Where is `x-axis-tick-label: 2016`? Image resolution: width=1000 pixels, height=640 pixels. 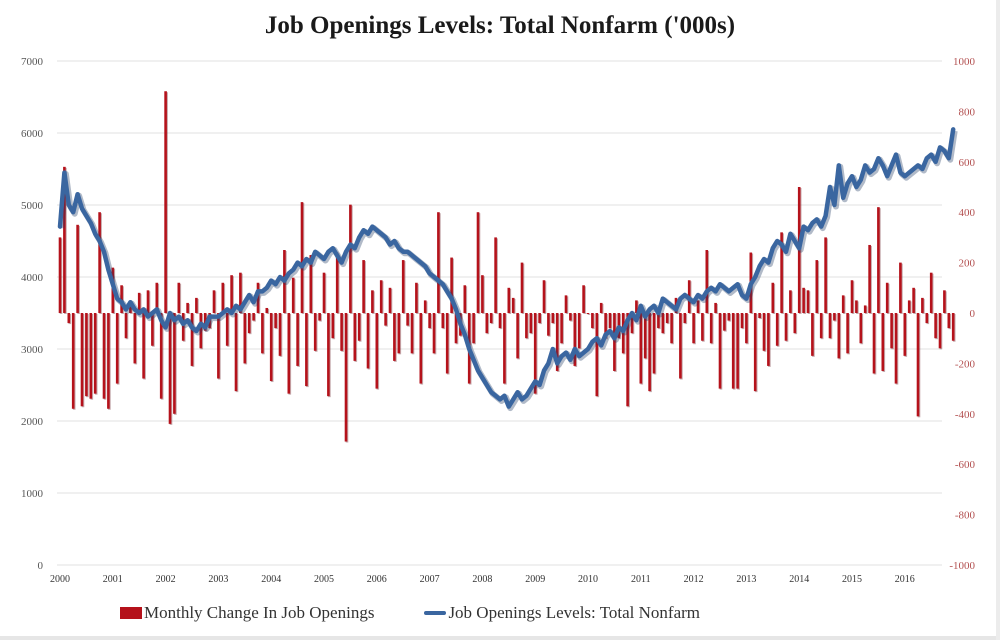 x-axis-tick-label: 2016 is located at coordinates (905, 579).